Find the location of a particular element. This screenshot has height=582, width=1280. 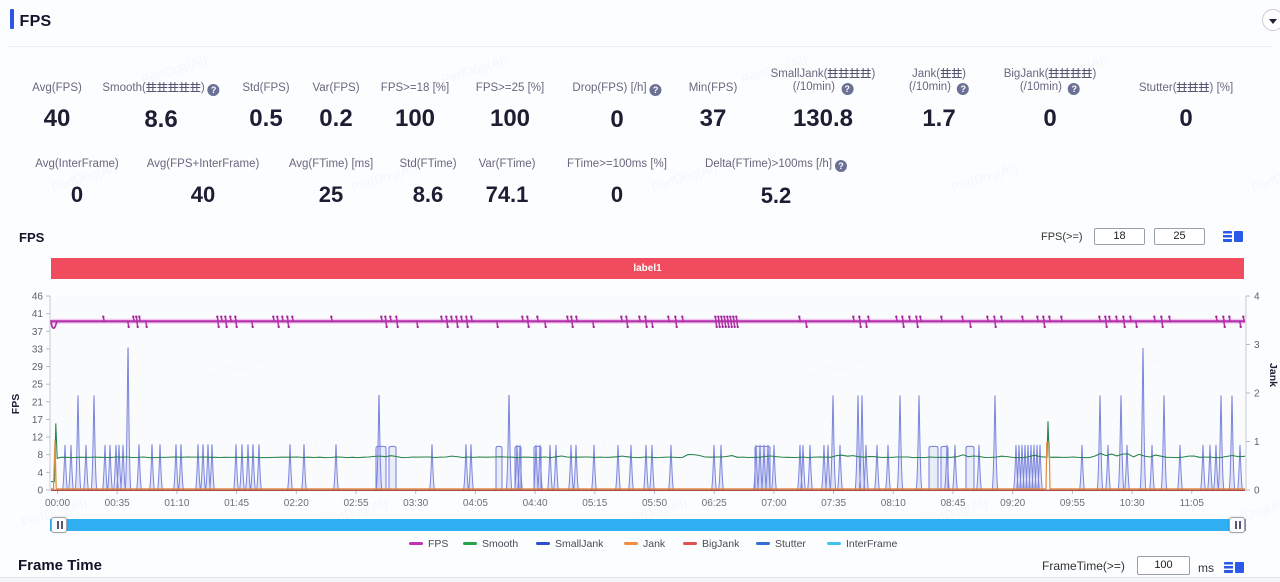

svg-text: 37 is located at coordinates (38, 332).